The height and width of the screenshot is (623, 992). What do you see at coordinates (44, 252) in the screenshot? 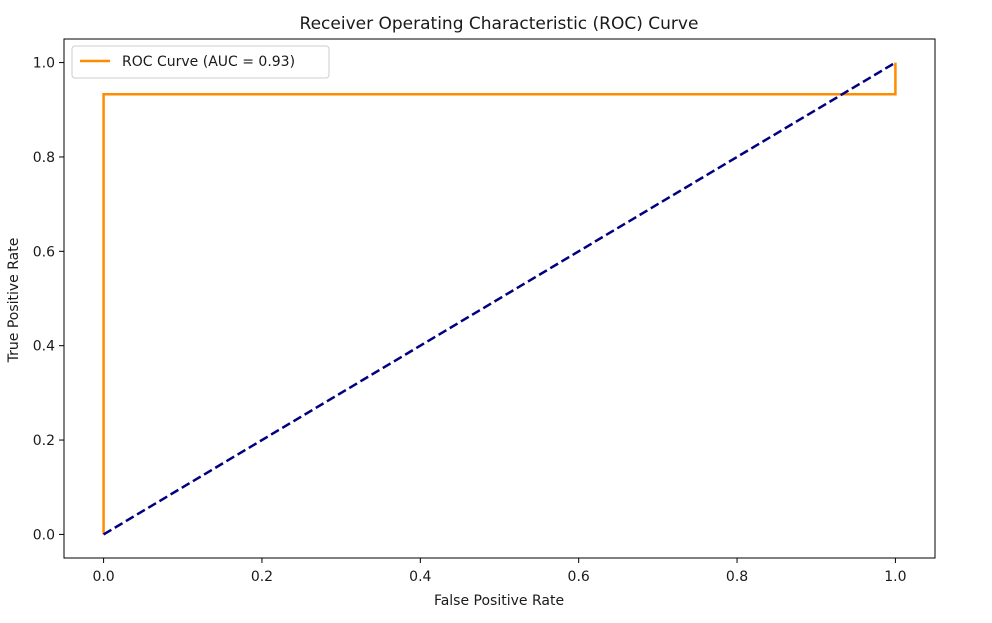
I see `y-tick-label: 0.6` at bounding box center [44, 252].